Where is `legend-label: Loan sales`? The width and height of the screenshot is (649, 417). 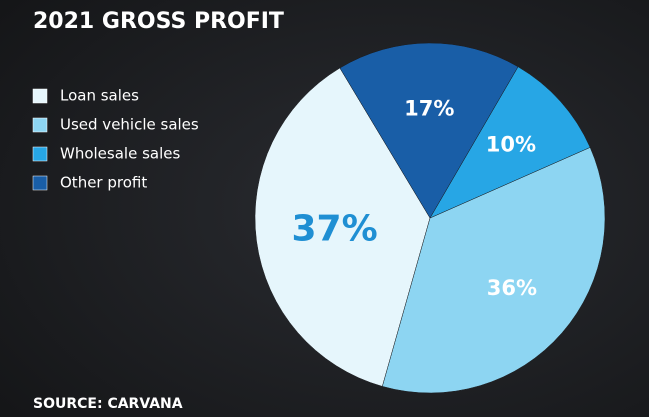
legend-label: Loan sales is located at coordinates (99, 96).